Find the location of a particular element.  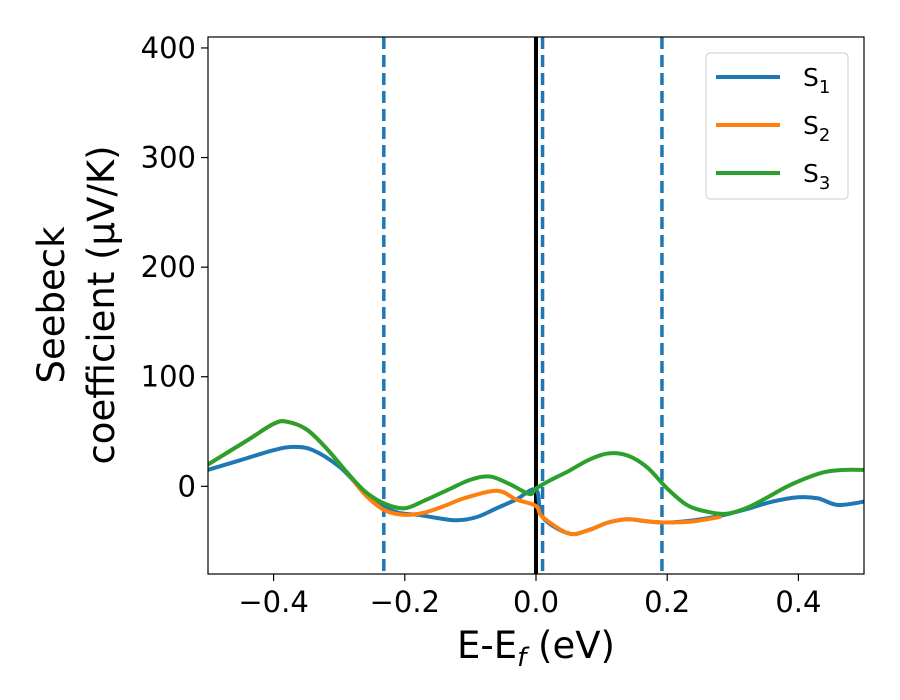

y-tick-label: 300 is located at coordinates (168, 158).